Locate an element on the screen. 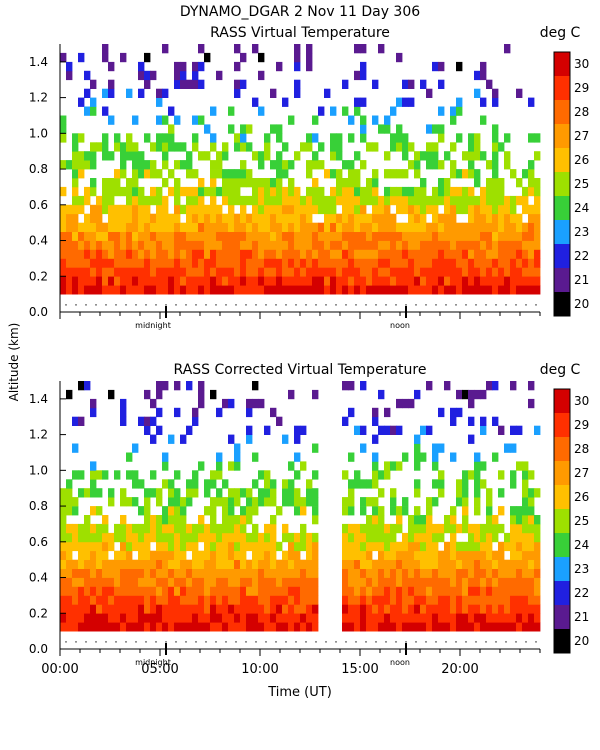 The image size is (600, 750). colorbar-segment is located at coordinates (562, 232).